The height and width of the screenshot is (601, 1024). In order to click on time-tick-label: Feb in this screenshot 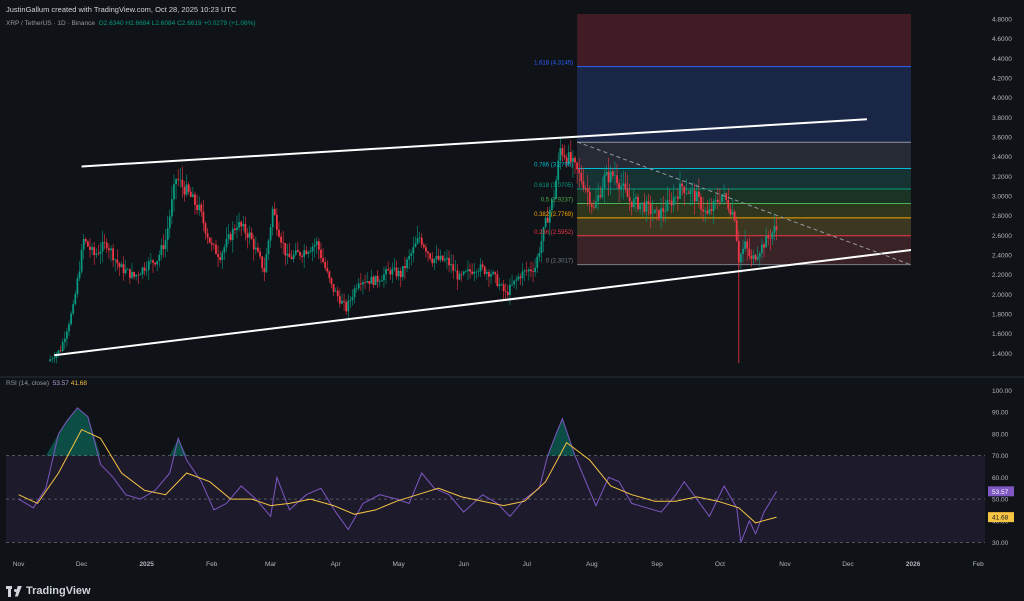, I will do `click(212, 564)`.